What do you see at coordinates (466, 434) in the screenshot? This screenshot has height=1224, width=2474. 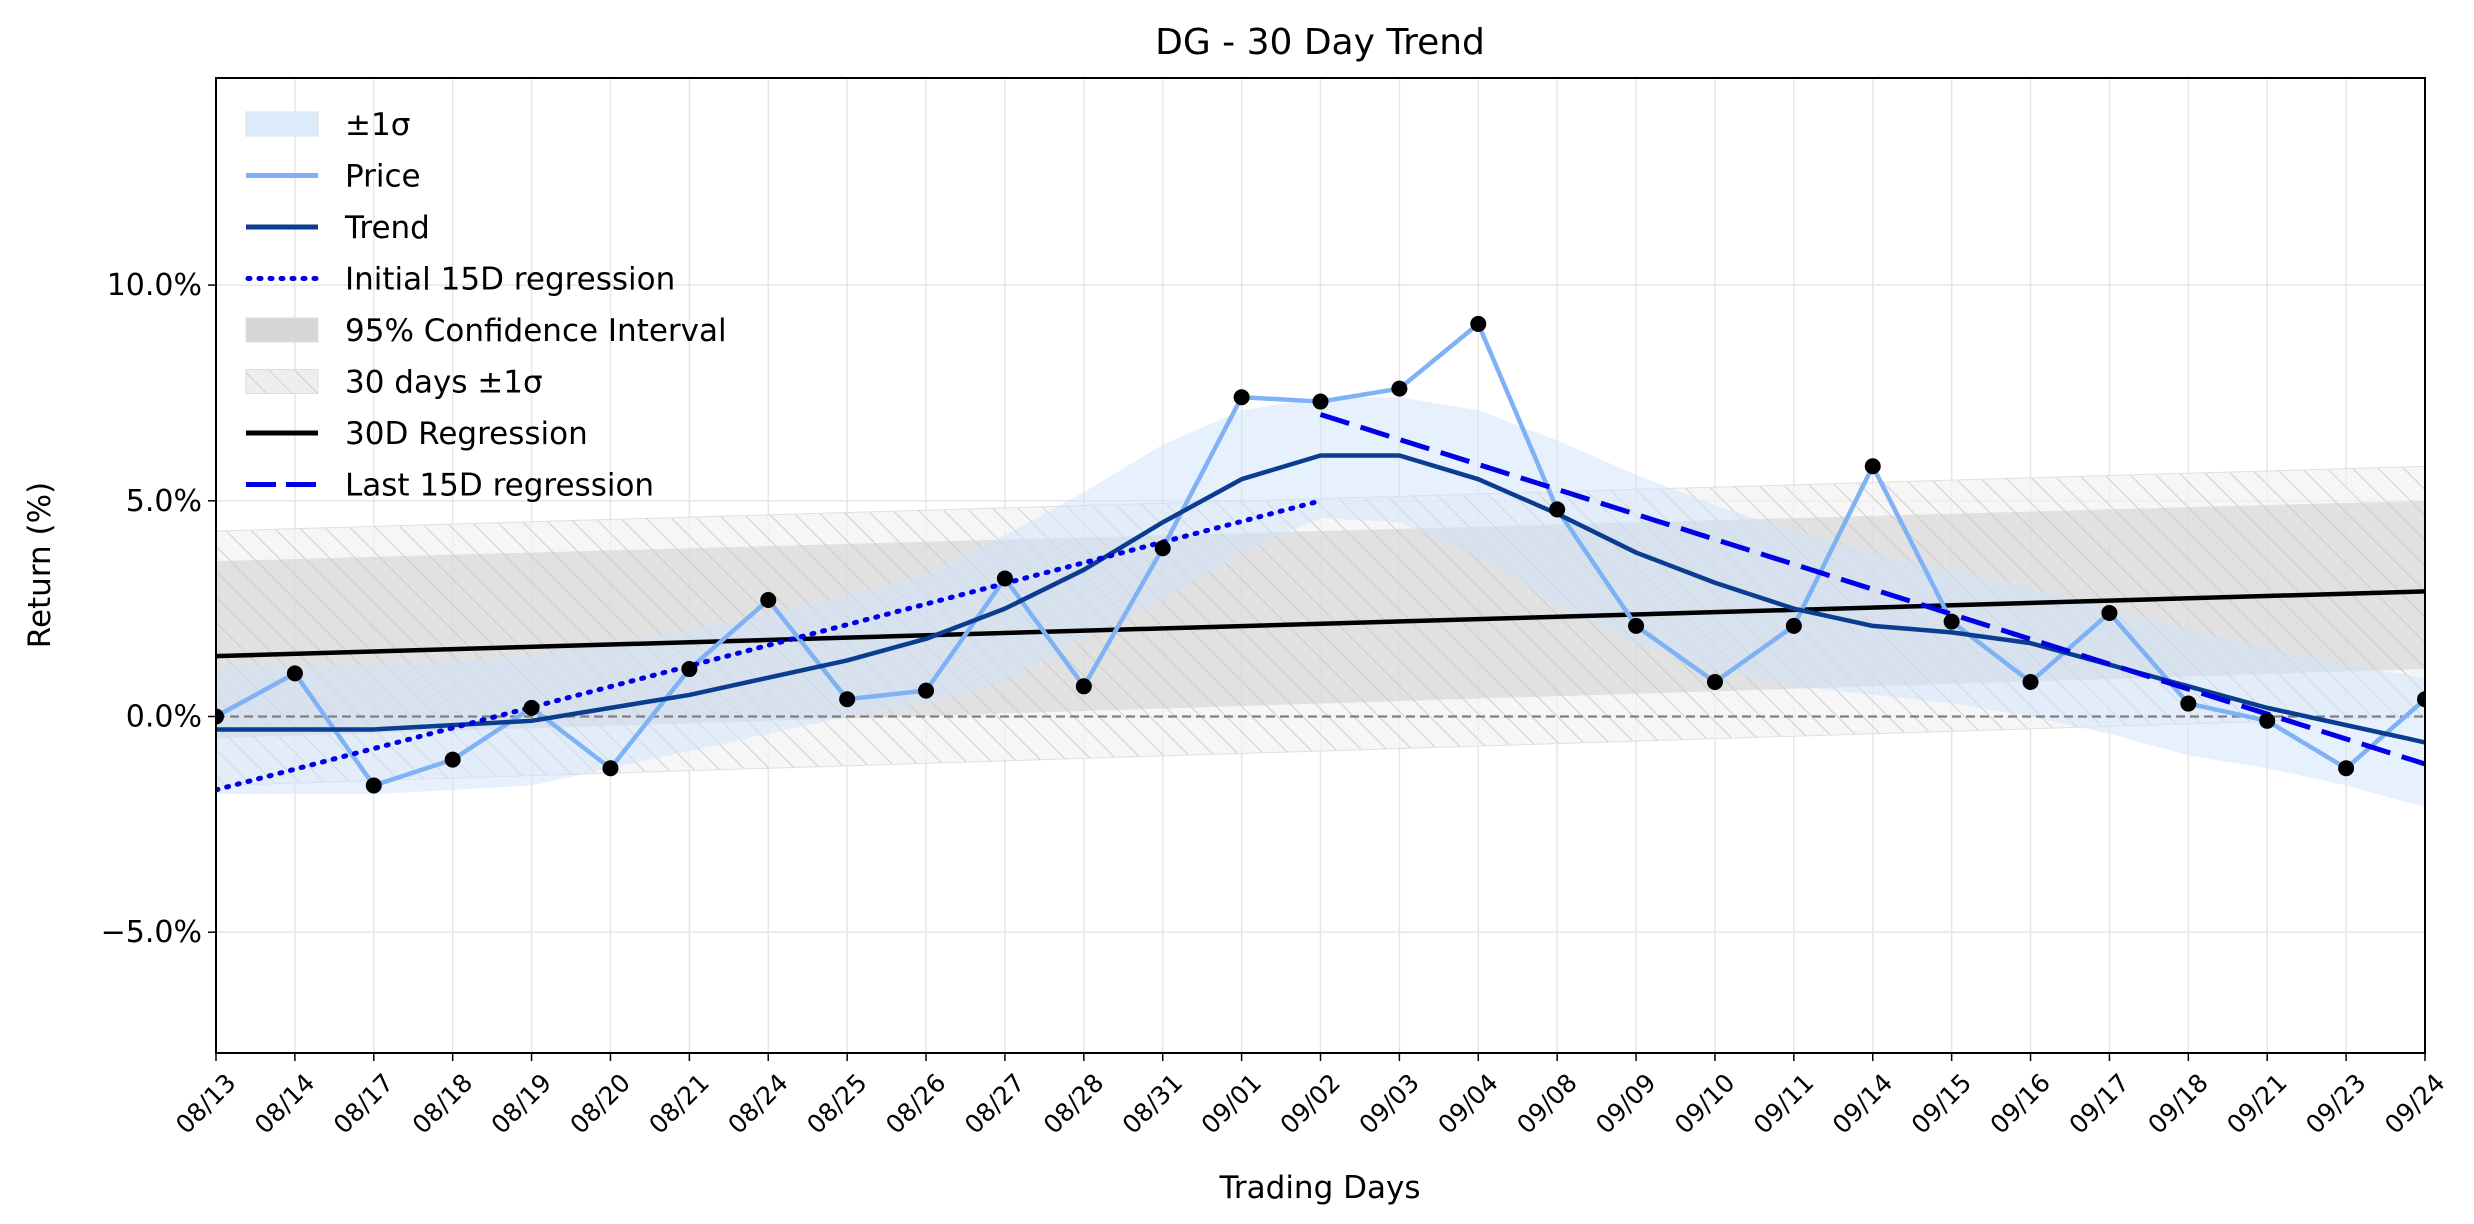 I see `legend-label: 30D Regression` at bounding box center [466, 434].